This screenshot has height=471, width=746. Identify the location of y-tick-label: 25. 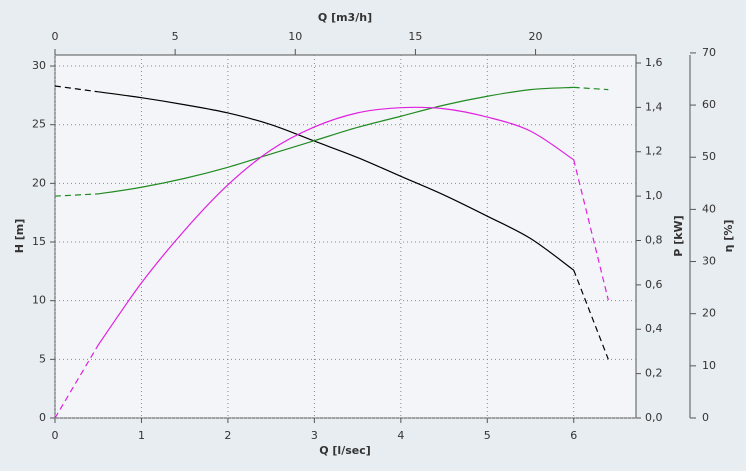
(39, 124).